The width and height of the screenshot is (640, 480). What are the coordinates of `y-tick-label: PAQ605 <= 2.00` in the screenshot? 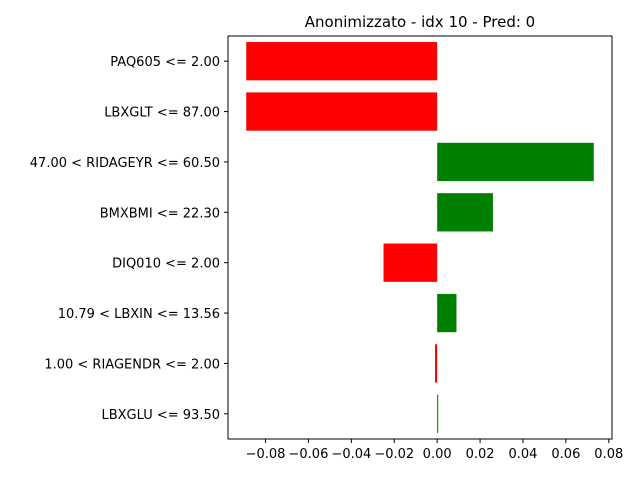 It's located at (165, 62).